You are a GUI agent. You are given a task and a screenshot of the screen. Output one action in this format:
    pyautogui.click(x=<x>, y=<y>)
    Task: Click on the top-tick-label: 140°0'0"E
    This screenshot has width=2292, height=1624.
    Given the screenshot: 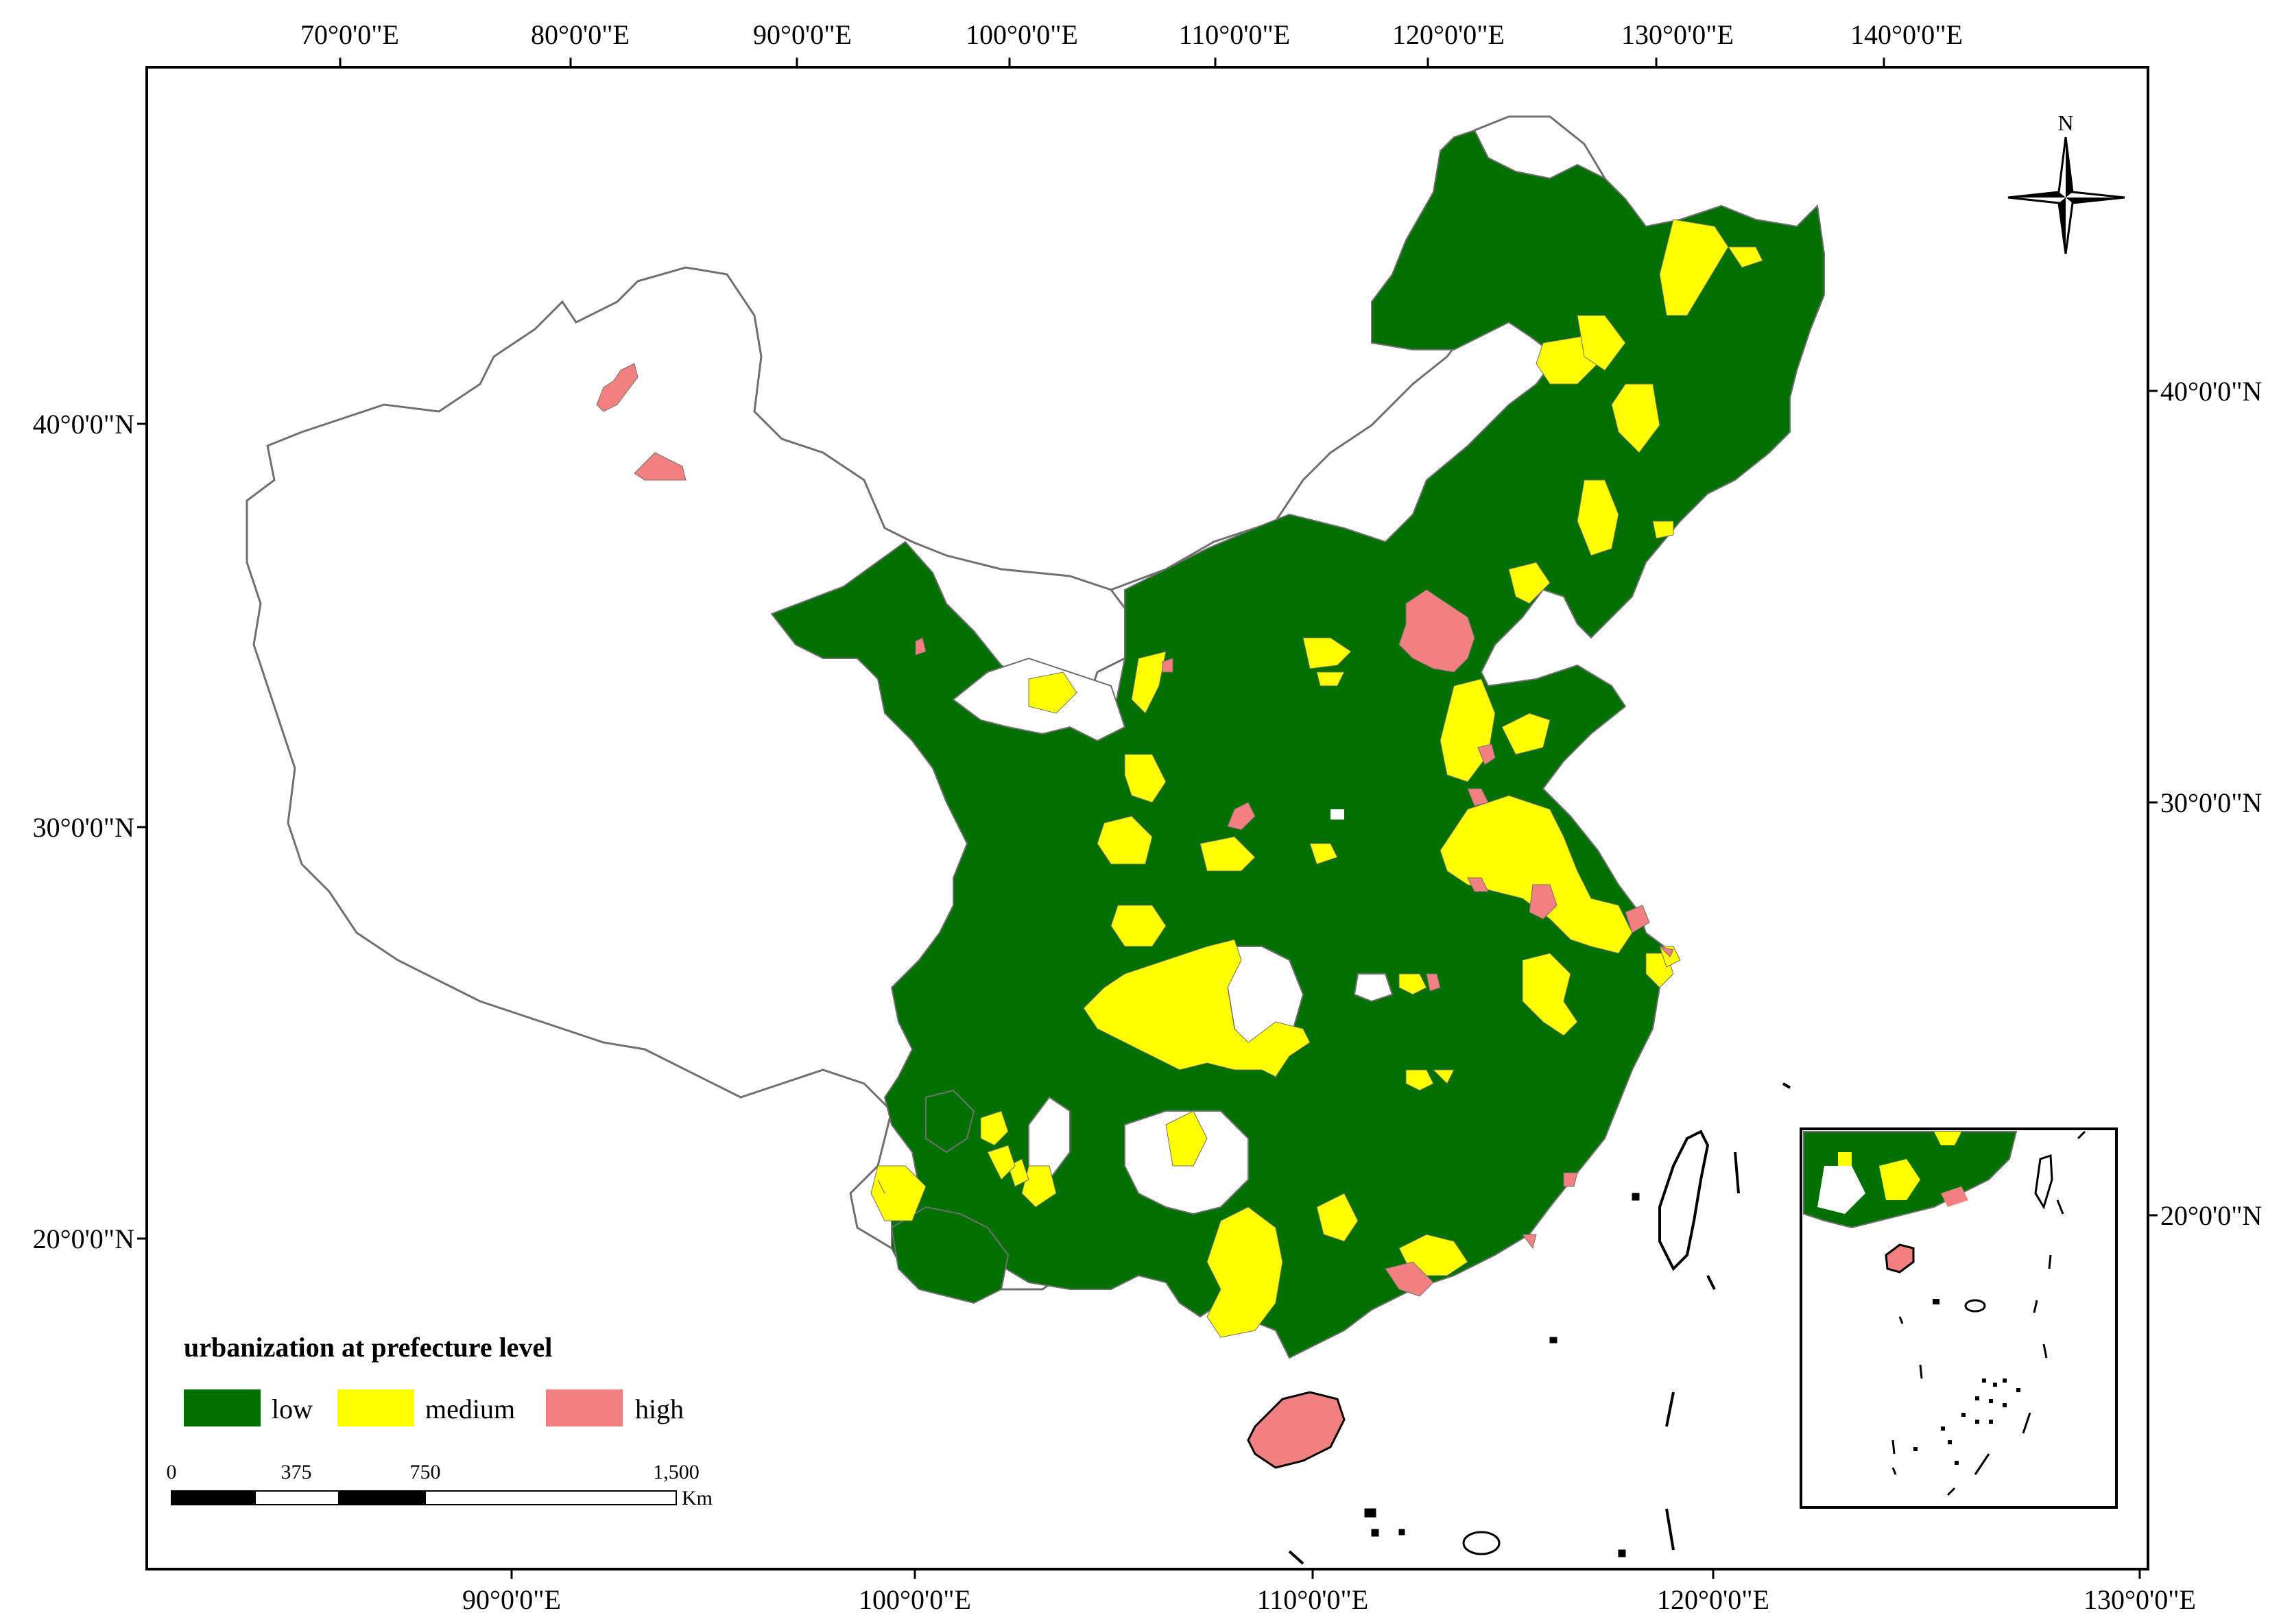 What is the action you would take?
    pyautogui.click(x=1906, y=34)
    